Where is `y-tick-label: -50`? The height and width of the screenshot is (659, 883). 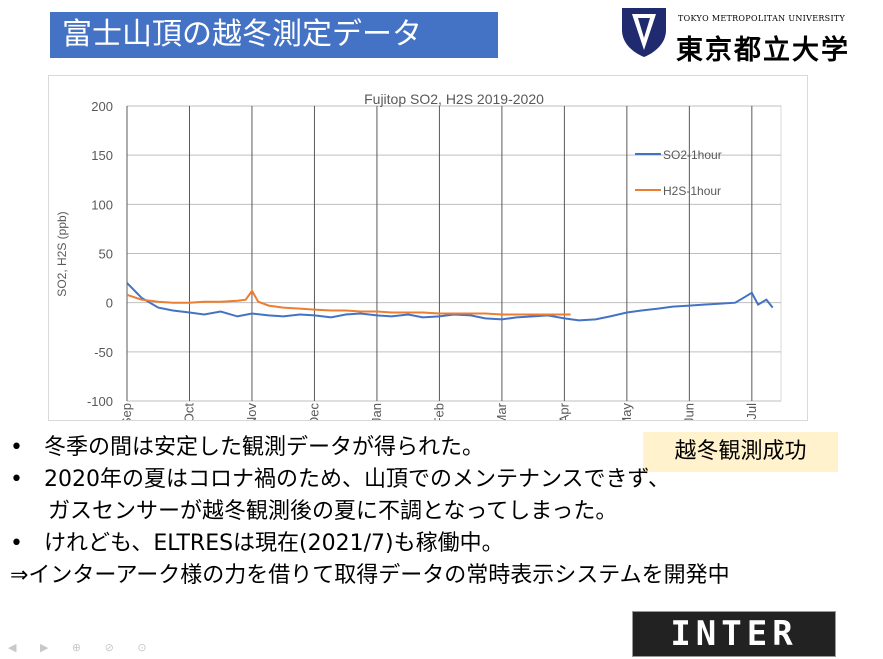
y-tick-label: -50 is located at coordinates (103, 352).